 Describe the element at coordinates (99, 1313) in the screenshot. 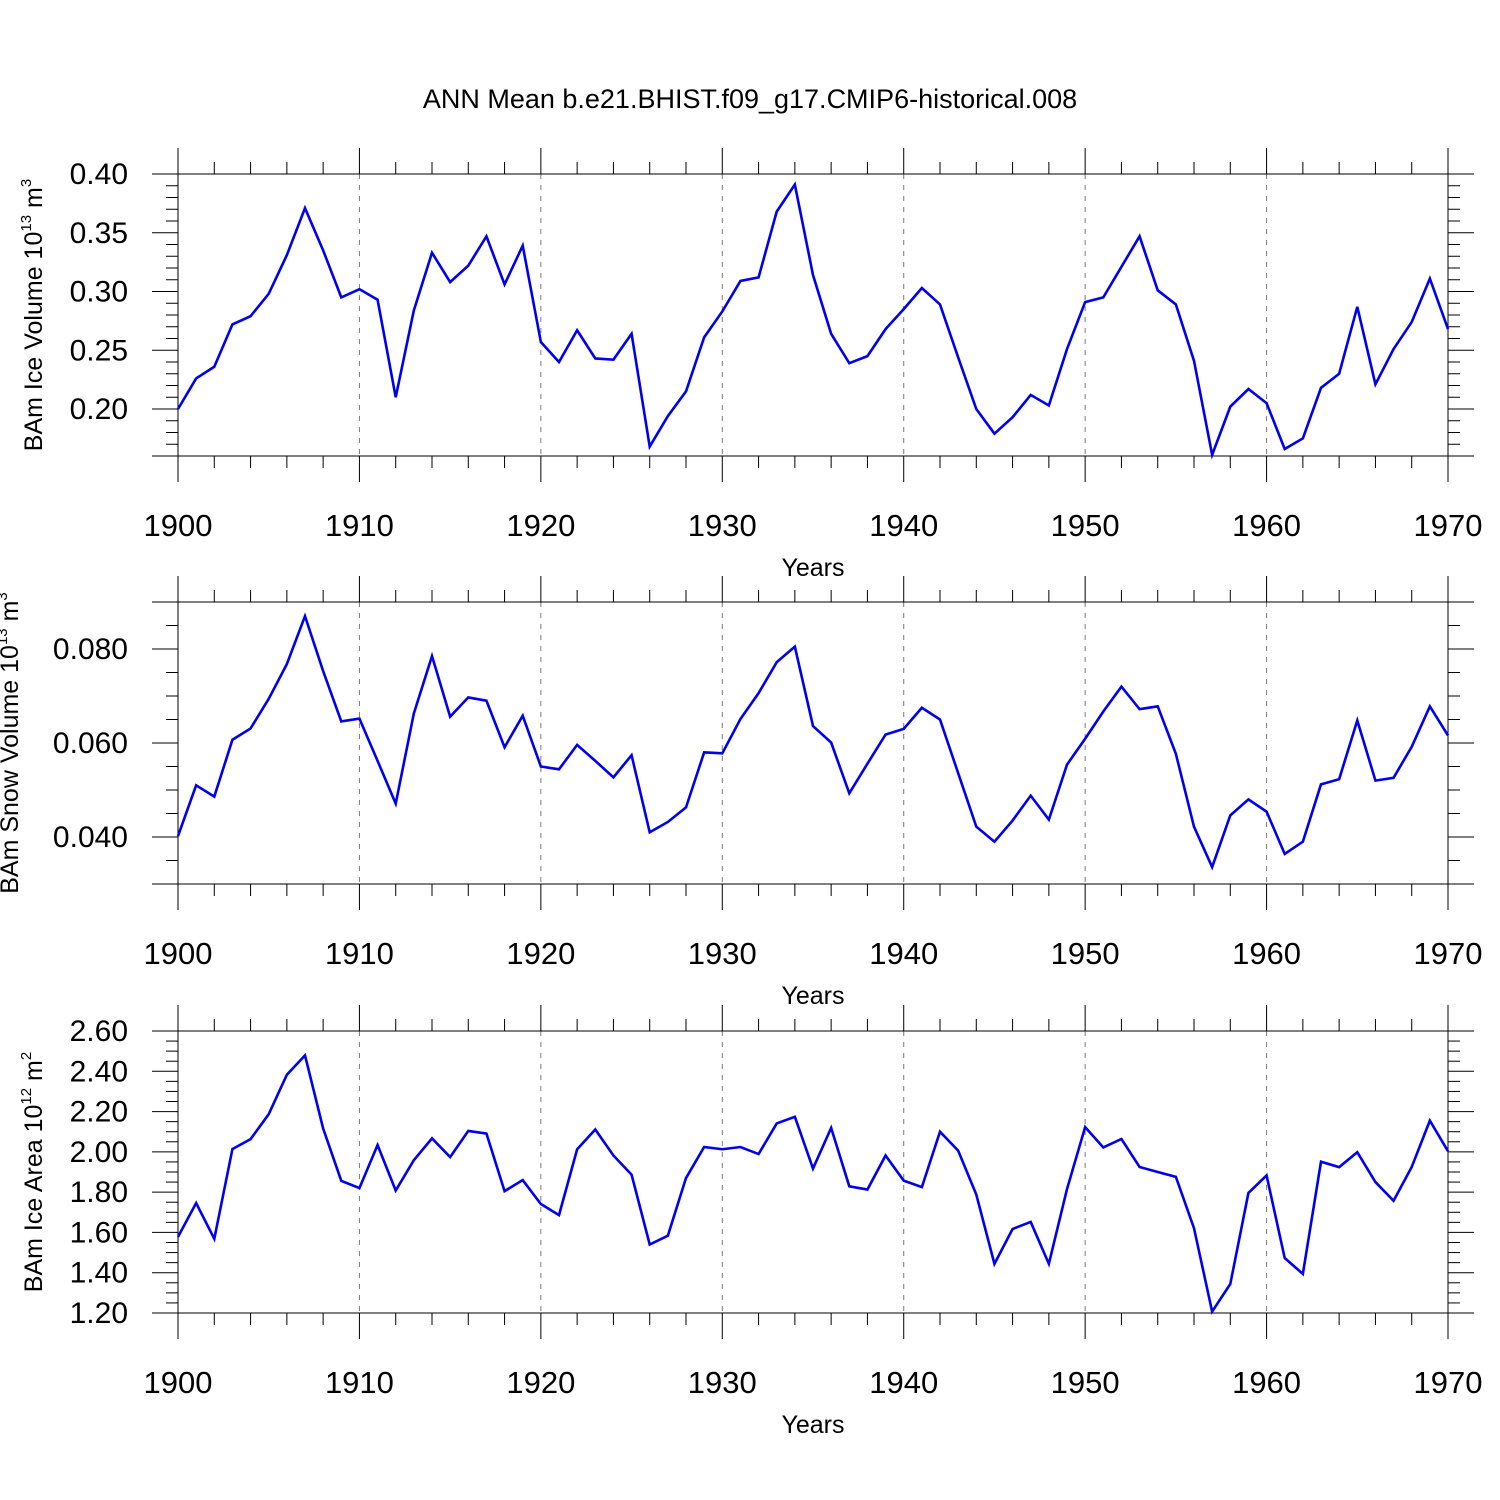

I see `y-tick-label: 1.20` at that location.